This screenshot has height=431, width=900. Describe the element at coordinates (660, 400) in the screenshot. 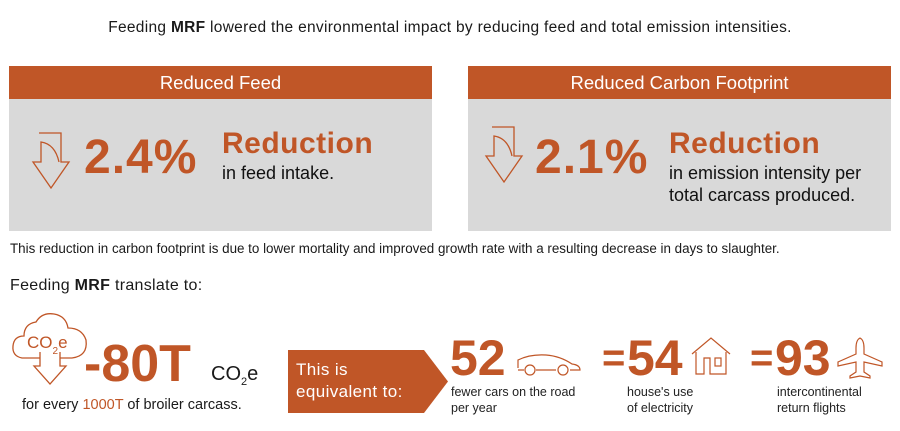

I see `houses-desc: house's use of electricity` at that location.